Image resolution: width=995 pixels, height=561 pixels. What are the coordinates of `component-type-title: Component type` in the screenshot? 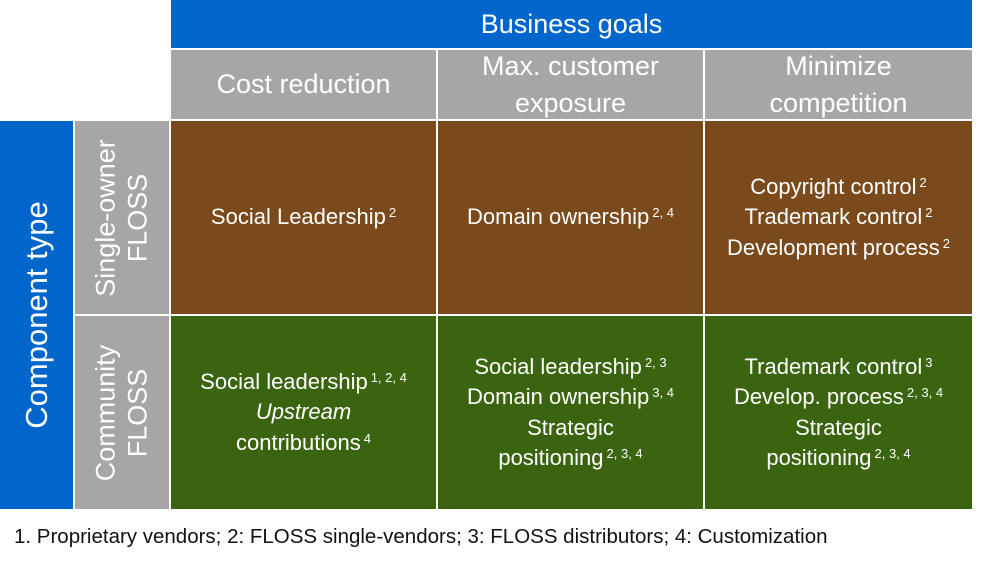 It's located at (36, 315).